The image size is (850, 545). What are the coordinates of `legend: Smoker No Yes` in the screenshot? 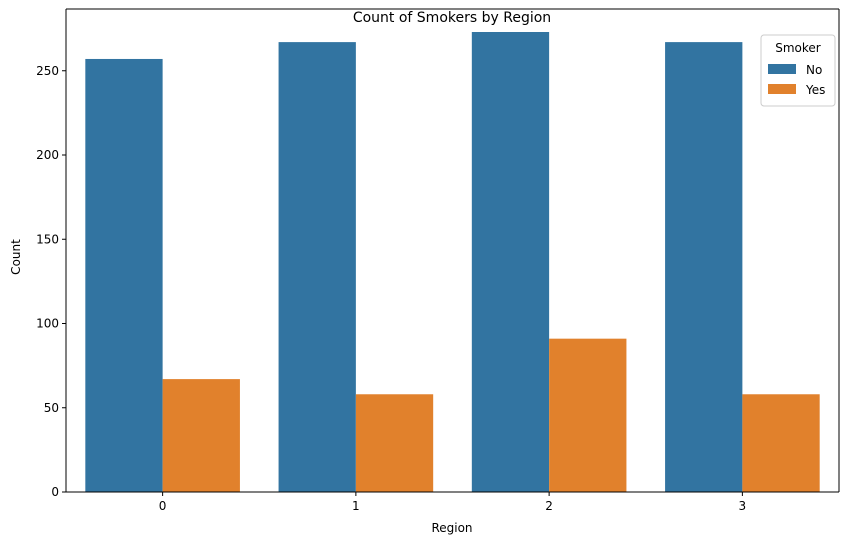 It's located at (798, 70).